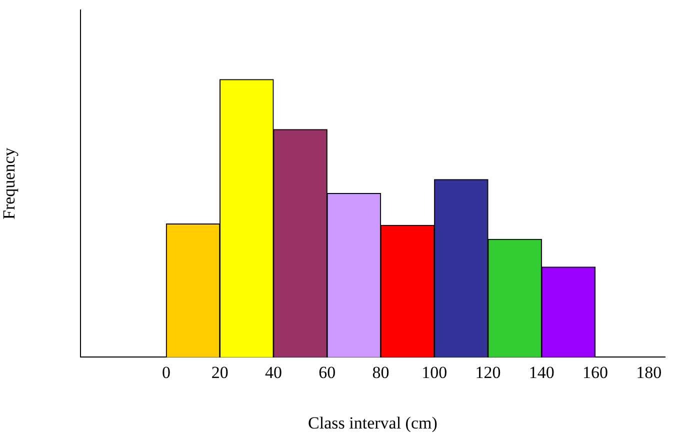 This screenshot has height=436, width=681. What do you see at coordinates (9, 183) in the screenshot?
I see `y-axis-title: Frequency` at bounding box center [9, 183].